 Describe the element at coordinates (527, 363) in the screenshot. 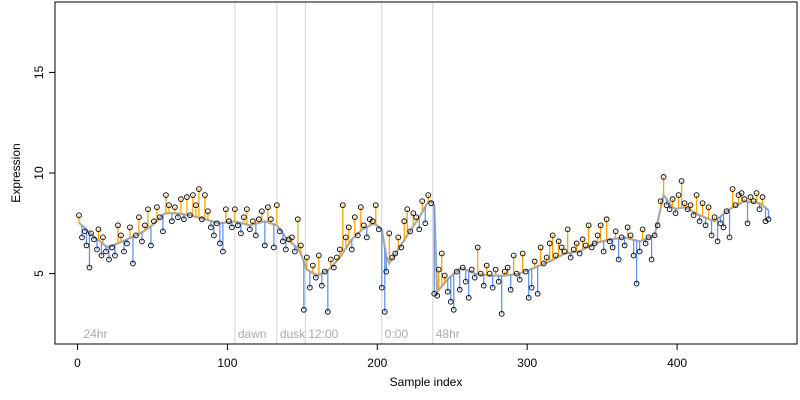

I see `x-tick-label: 300` at that location.